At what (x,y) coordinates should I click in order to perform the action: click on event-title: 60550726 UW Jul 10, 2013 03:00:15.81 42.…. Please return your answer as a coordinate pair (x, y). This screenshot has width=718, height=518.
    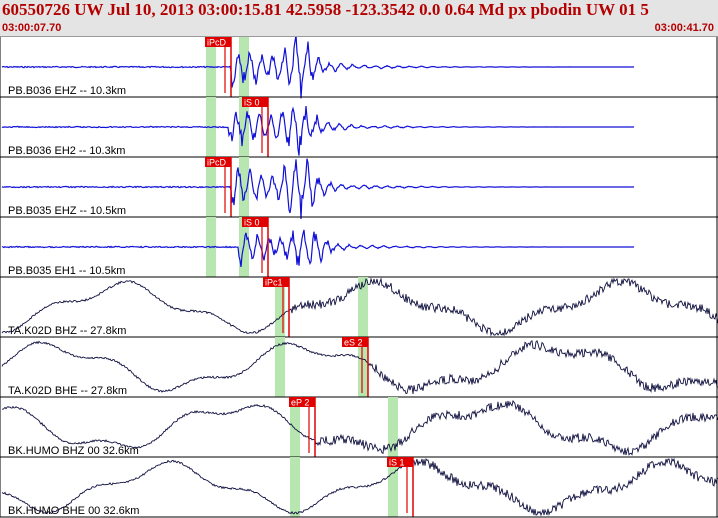
    Looking at the image, I should click on (325, 9).